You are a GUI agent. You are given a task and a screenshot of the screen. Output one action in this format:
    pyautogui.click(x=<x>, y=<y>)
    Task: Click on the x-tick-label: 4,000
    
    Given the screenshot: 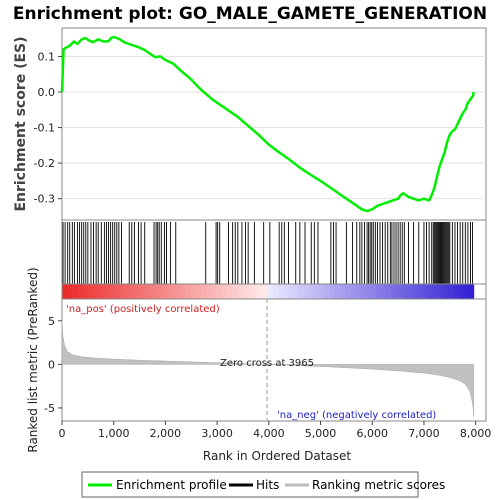 What is the action you would take?
    pyautogui.click(x=269, y=433)
    